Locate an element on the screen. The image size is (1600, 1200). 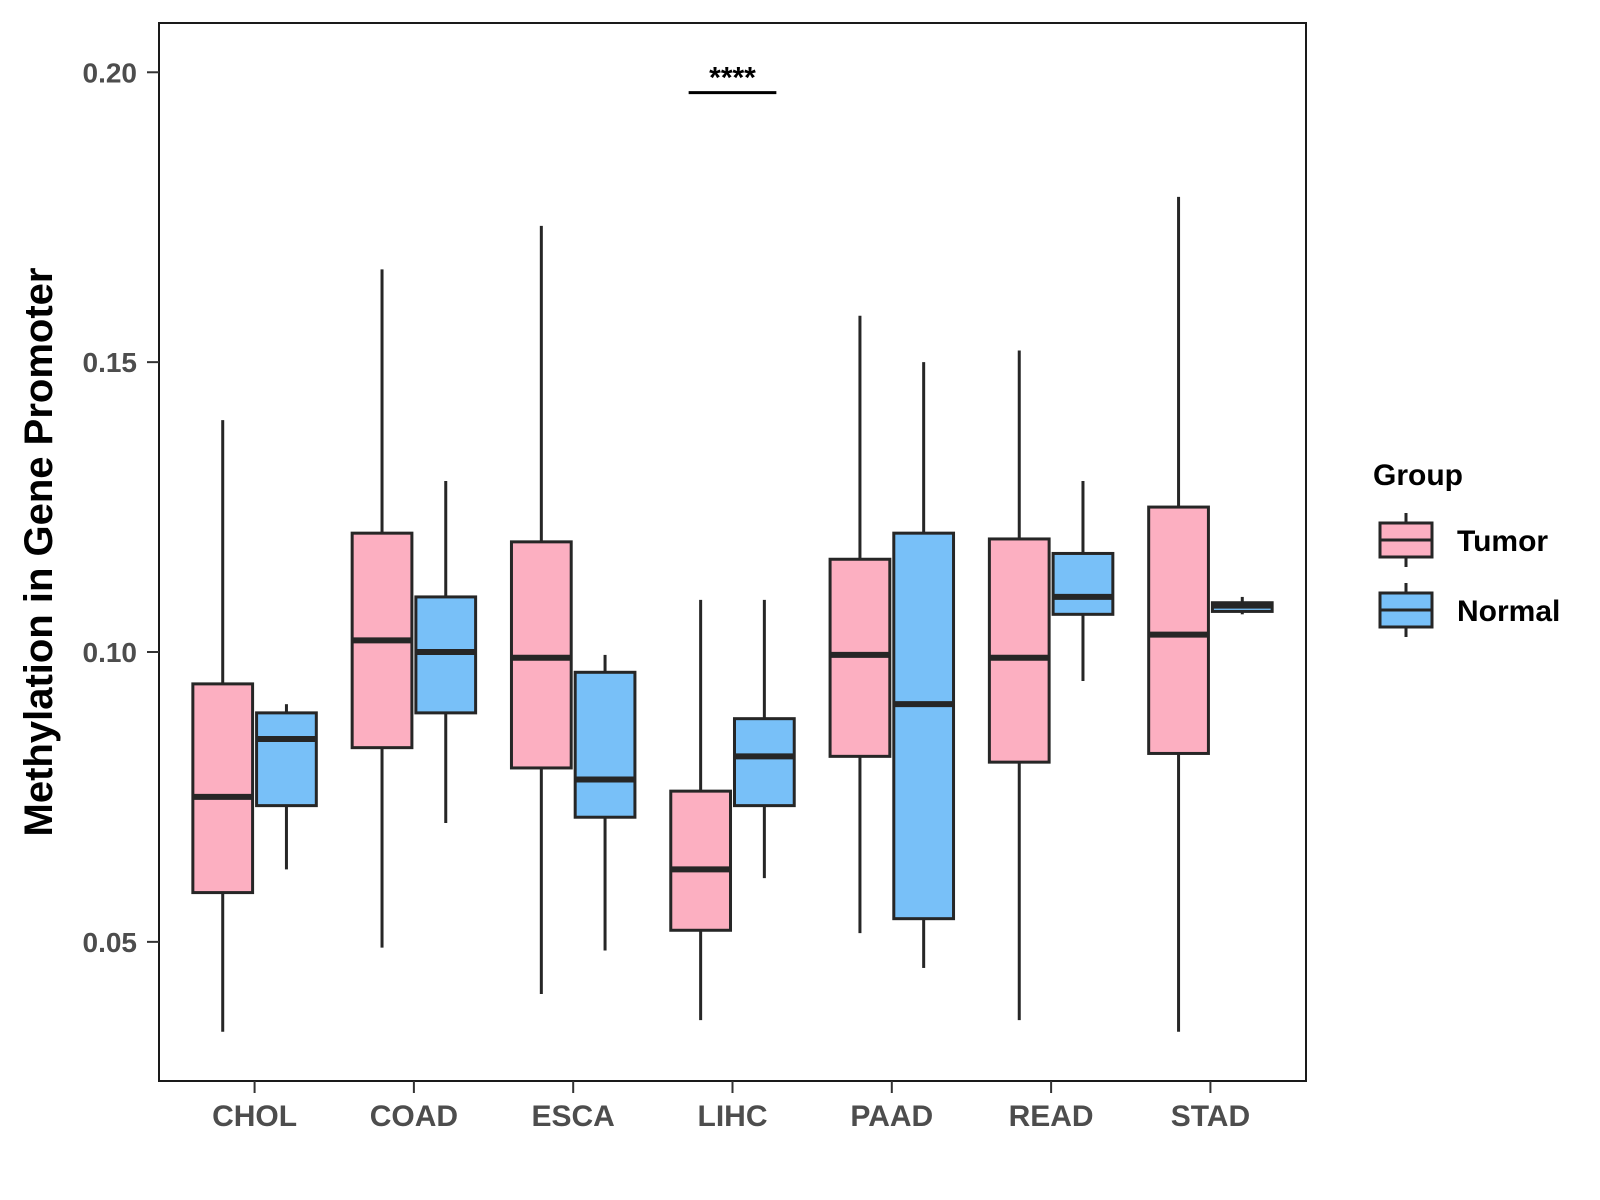
y-tick-label-3: 0.20 is located at coordinates (110, 72).